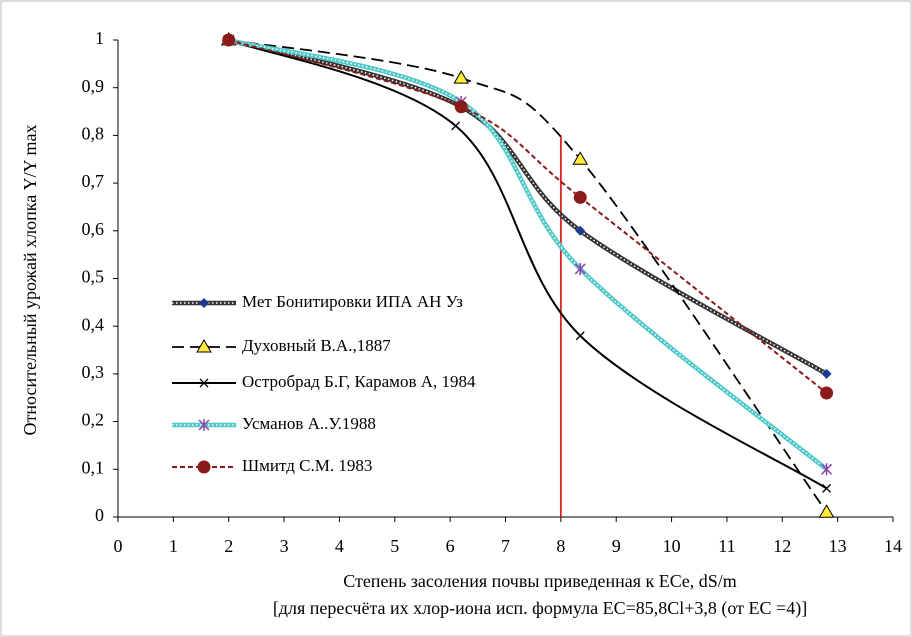 This screenshot has width=912, height=637. I want to click on x-tick-label: 14, so click(893, 546).